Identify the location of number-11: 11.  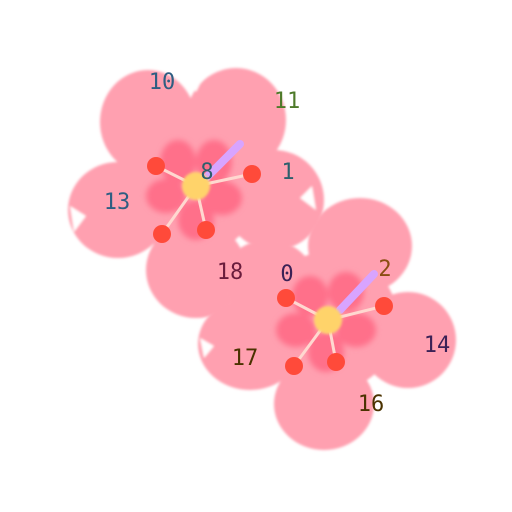
(287, 101).